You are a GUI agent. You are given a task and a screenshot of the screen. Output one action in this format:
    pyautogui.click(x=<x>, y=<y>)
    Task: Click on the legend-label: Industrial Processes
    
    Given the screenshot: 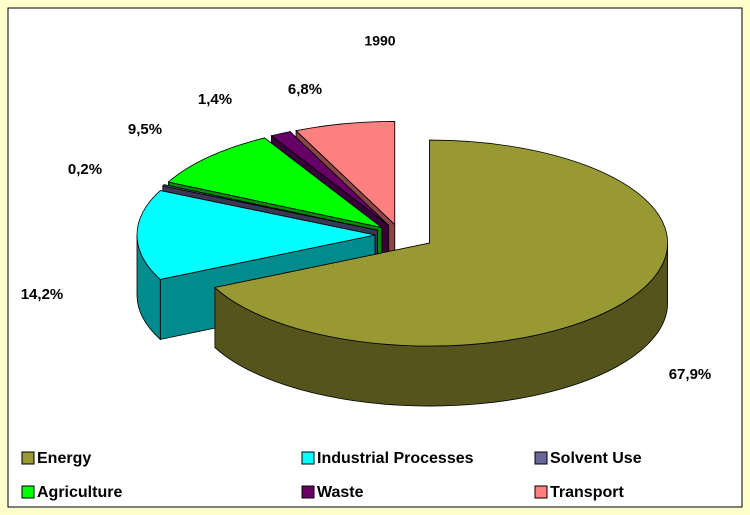 What is the action you would take?
    pyautogui.click(x=395, y=458)
    